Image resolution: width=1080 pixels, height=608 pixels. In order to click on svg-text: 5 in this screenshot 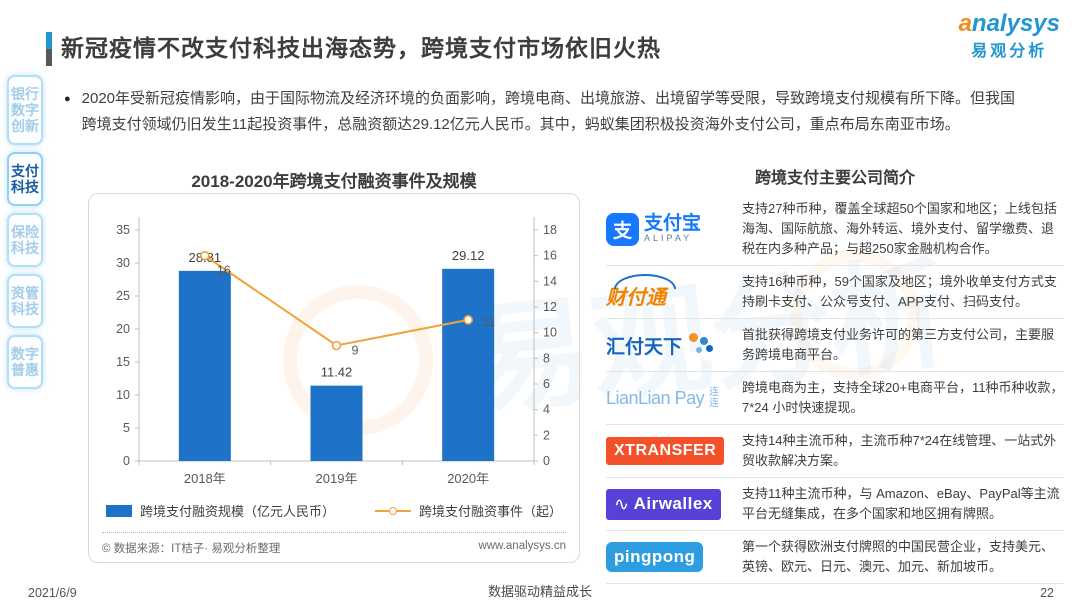, I will do `click(126, 428)`.